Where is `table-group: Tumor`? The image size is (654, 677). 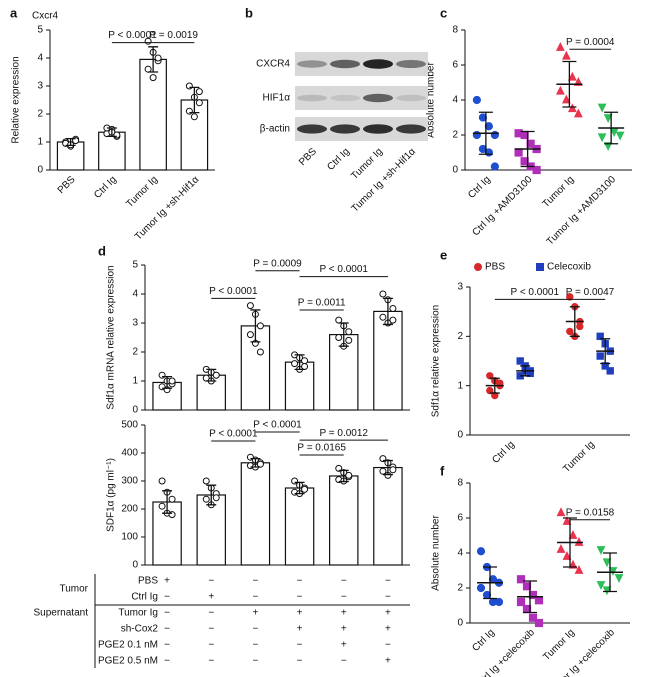
table-group: Tumor is located at coordinates (73, 589).